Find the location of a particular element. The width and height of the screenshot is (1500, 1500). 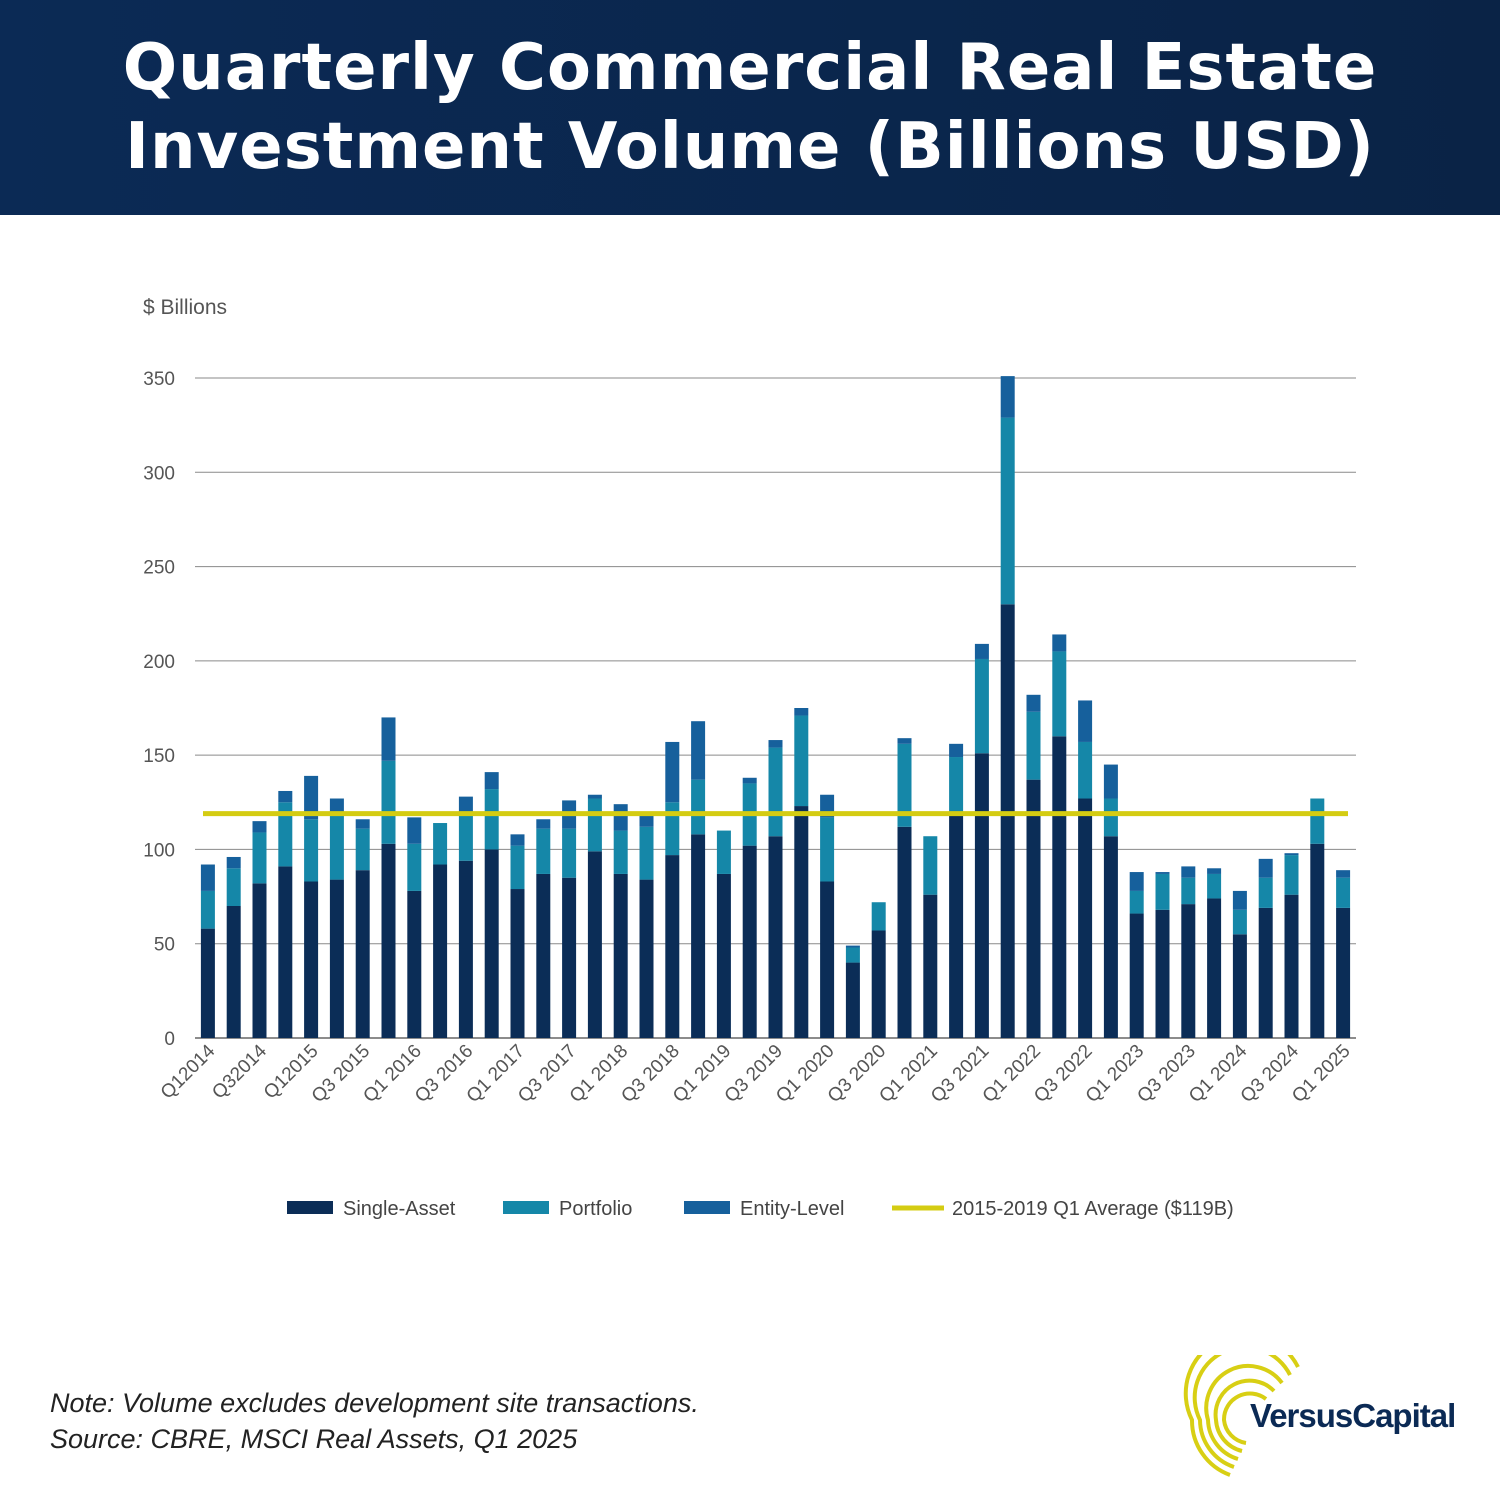

legend-label-3: 2015-2019 Q1 Average ($119B) is located at coordinates (1093, 1209).